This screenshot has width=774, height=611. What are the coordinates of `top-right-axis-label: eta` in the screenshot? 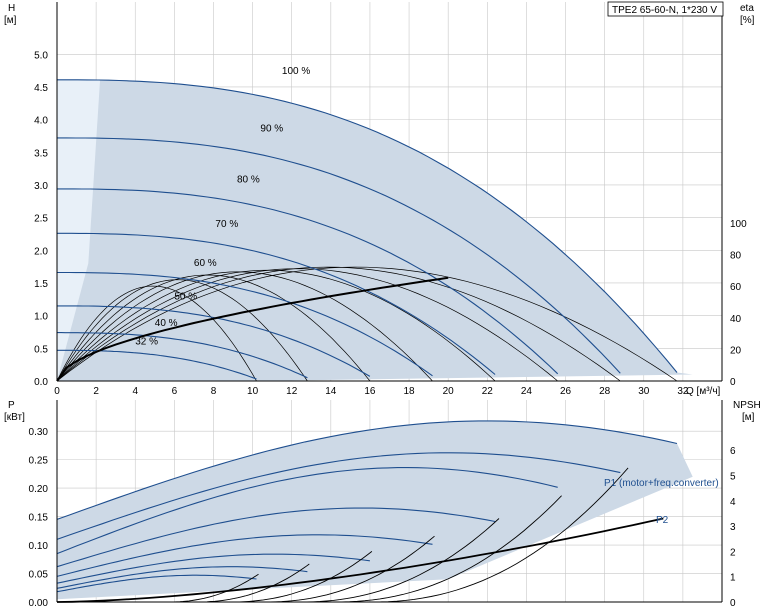 It's located at (747, 8).